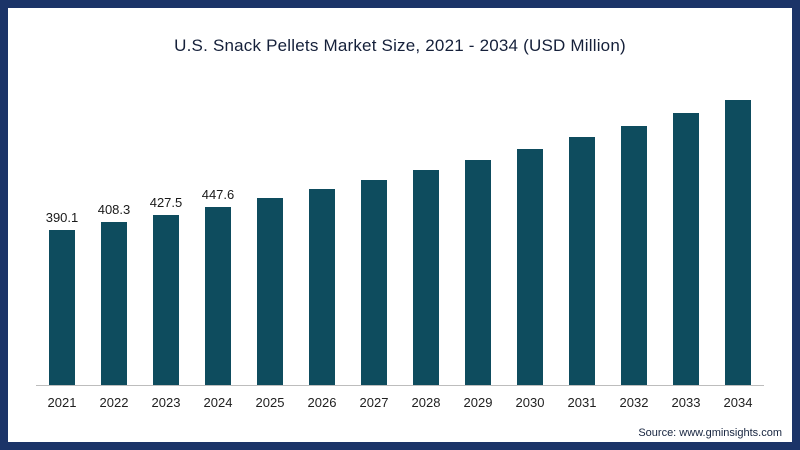 The width and height of the screenshot is (800, 450). Describe the element at coordinates (218, 194) in the screenshot. I see `bar-value-label: 447.6` at that location.